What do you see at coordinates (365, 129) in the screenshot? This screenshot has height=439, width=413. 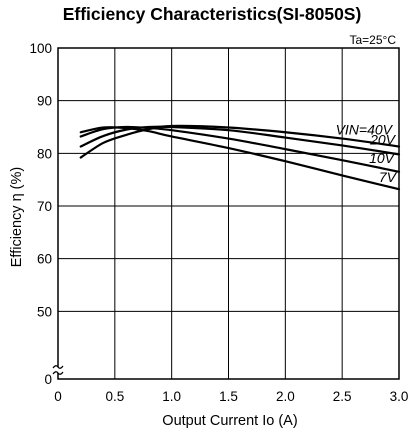 I see `series-label: VIN=40V` at bounding box center [365, 129].